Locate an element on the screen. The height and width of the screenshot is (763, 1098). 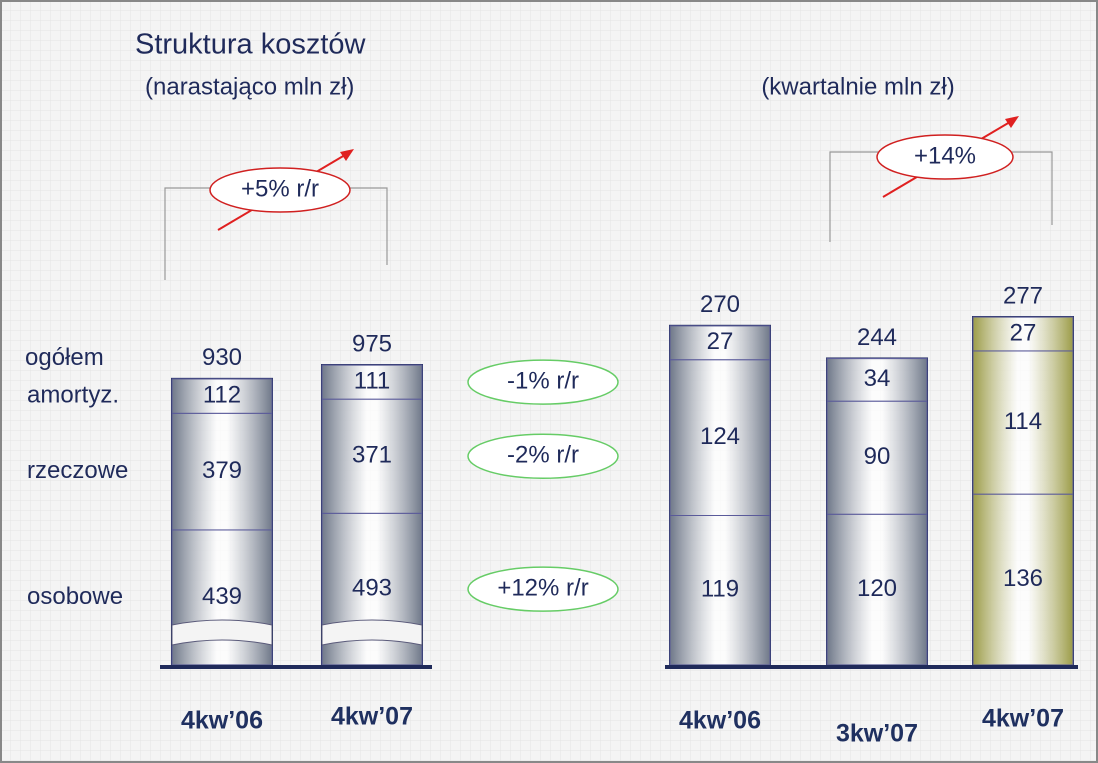
segment-label: 111 is located at coordinates (372, 380).